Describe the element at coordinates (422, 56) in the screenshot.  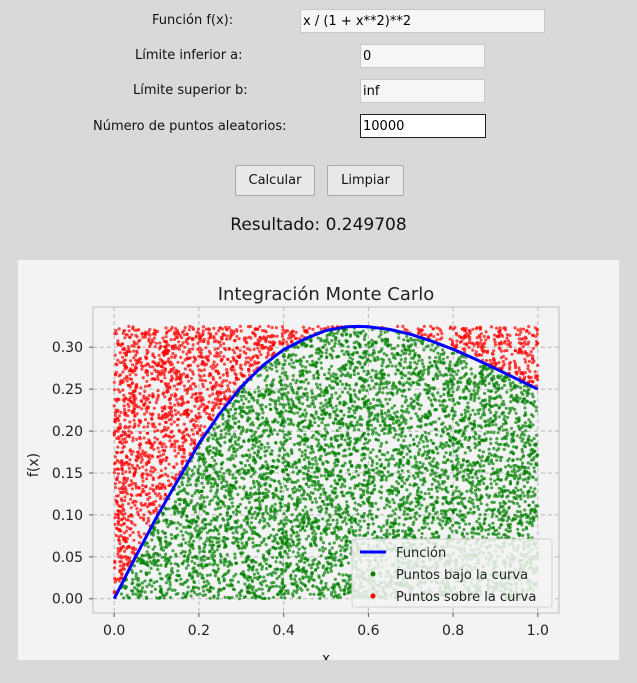
I see `lower-limit-input` at that location.